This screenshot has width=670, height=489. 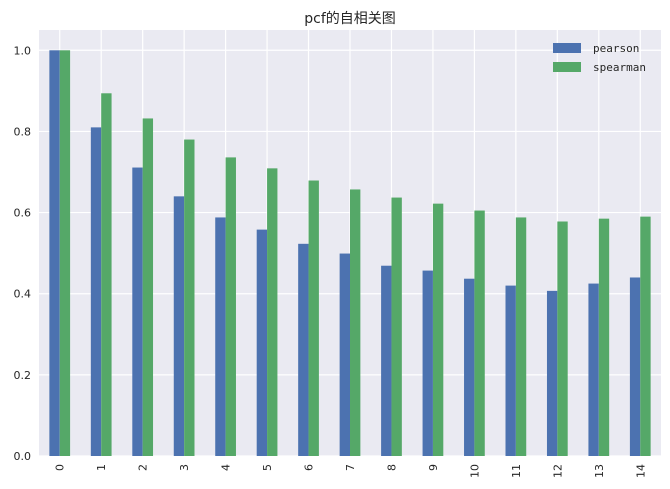 I want to click on y-tick-label: 0.4, so click(x=23, y=294).